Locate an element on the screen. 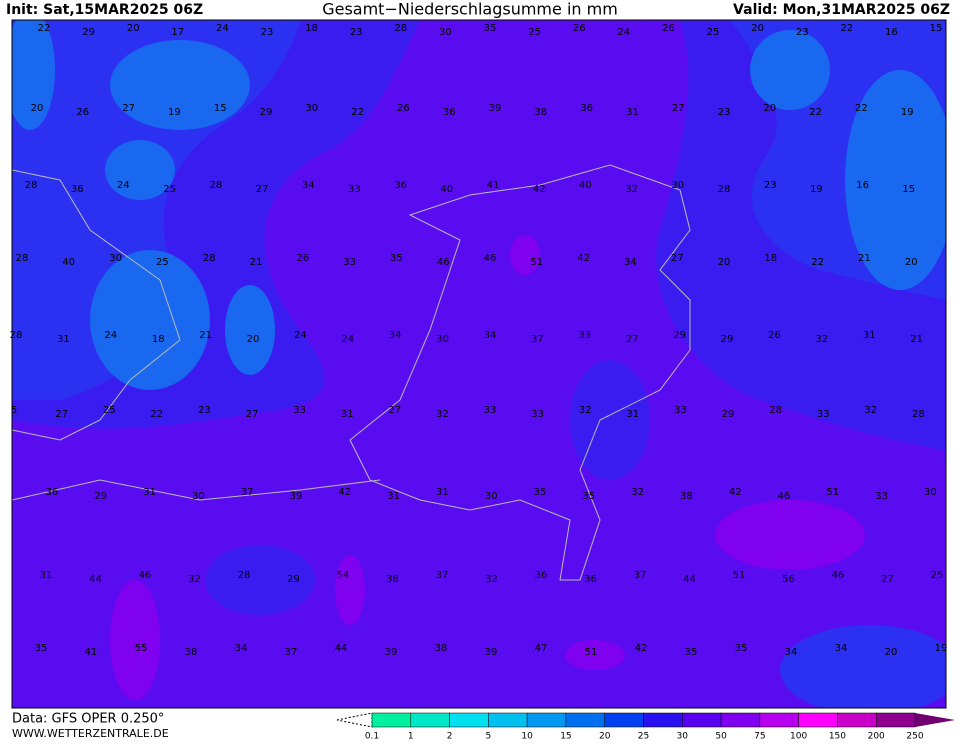 The width and height of the screenshot is (959, 745). legend-label: 10 is located at coordinates (527, 737).